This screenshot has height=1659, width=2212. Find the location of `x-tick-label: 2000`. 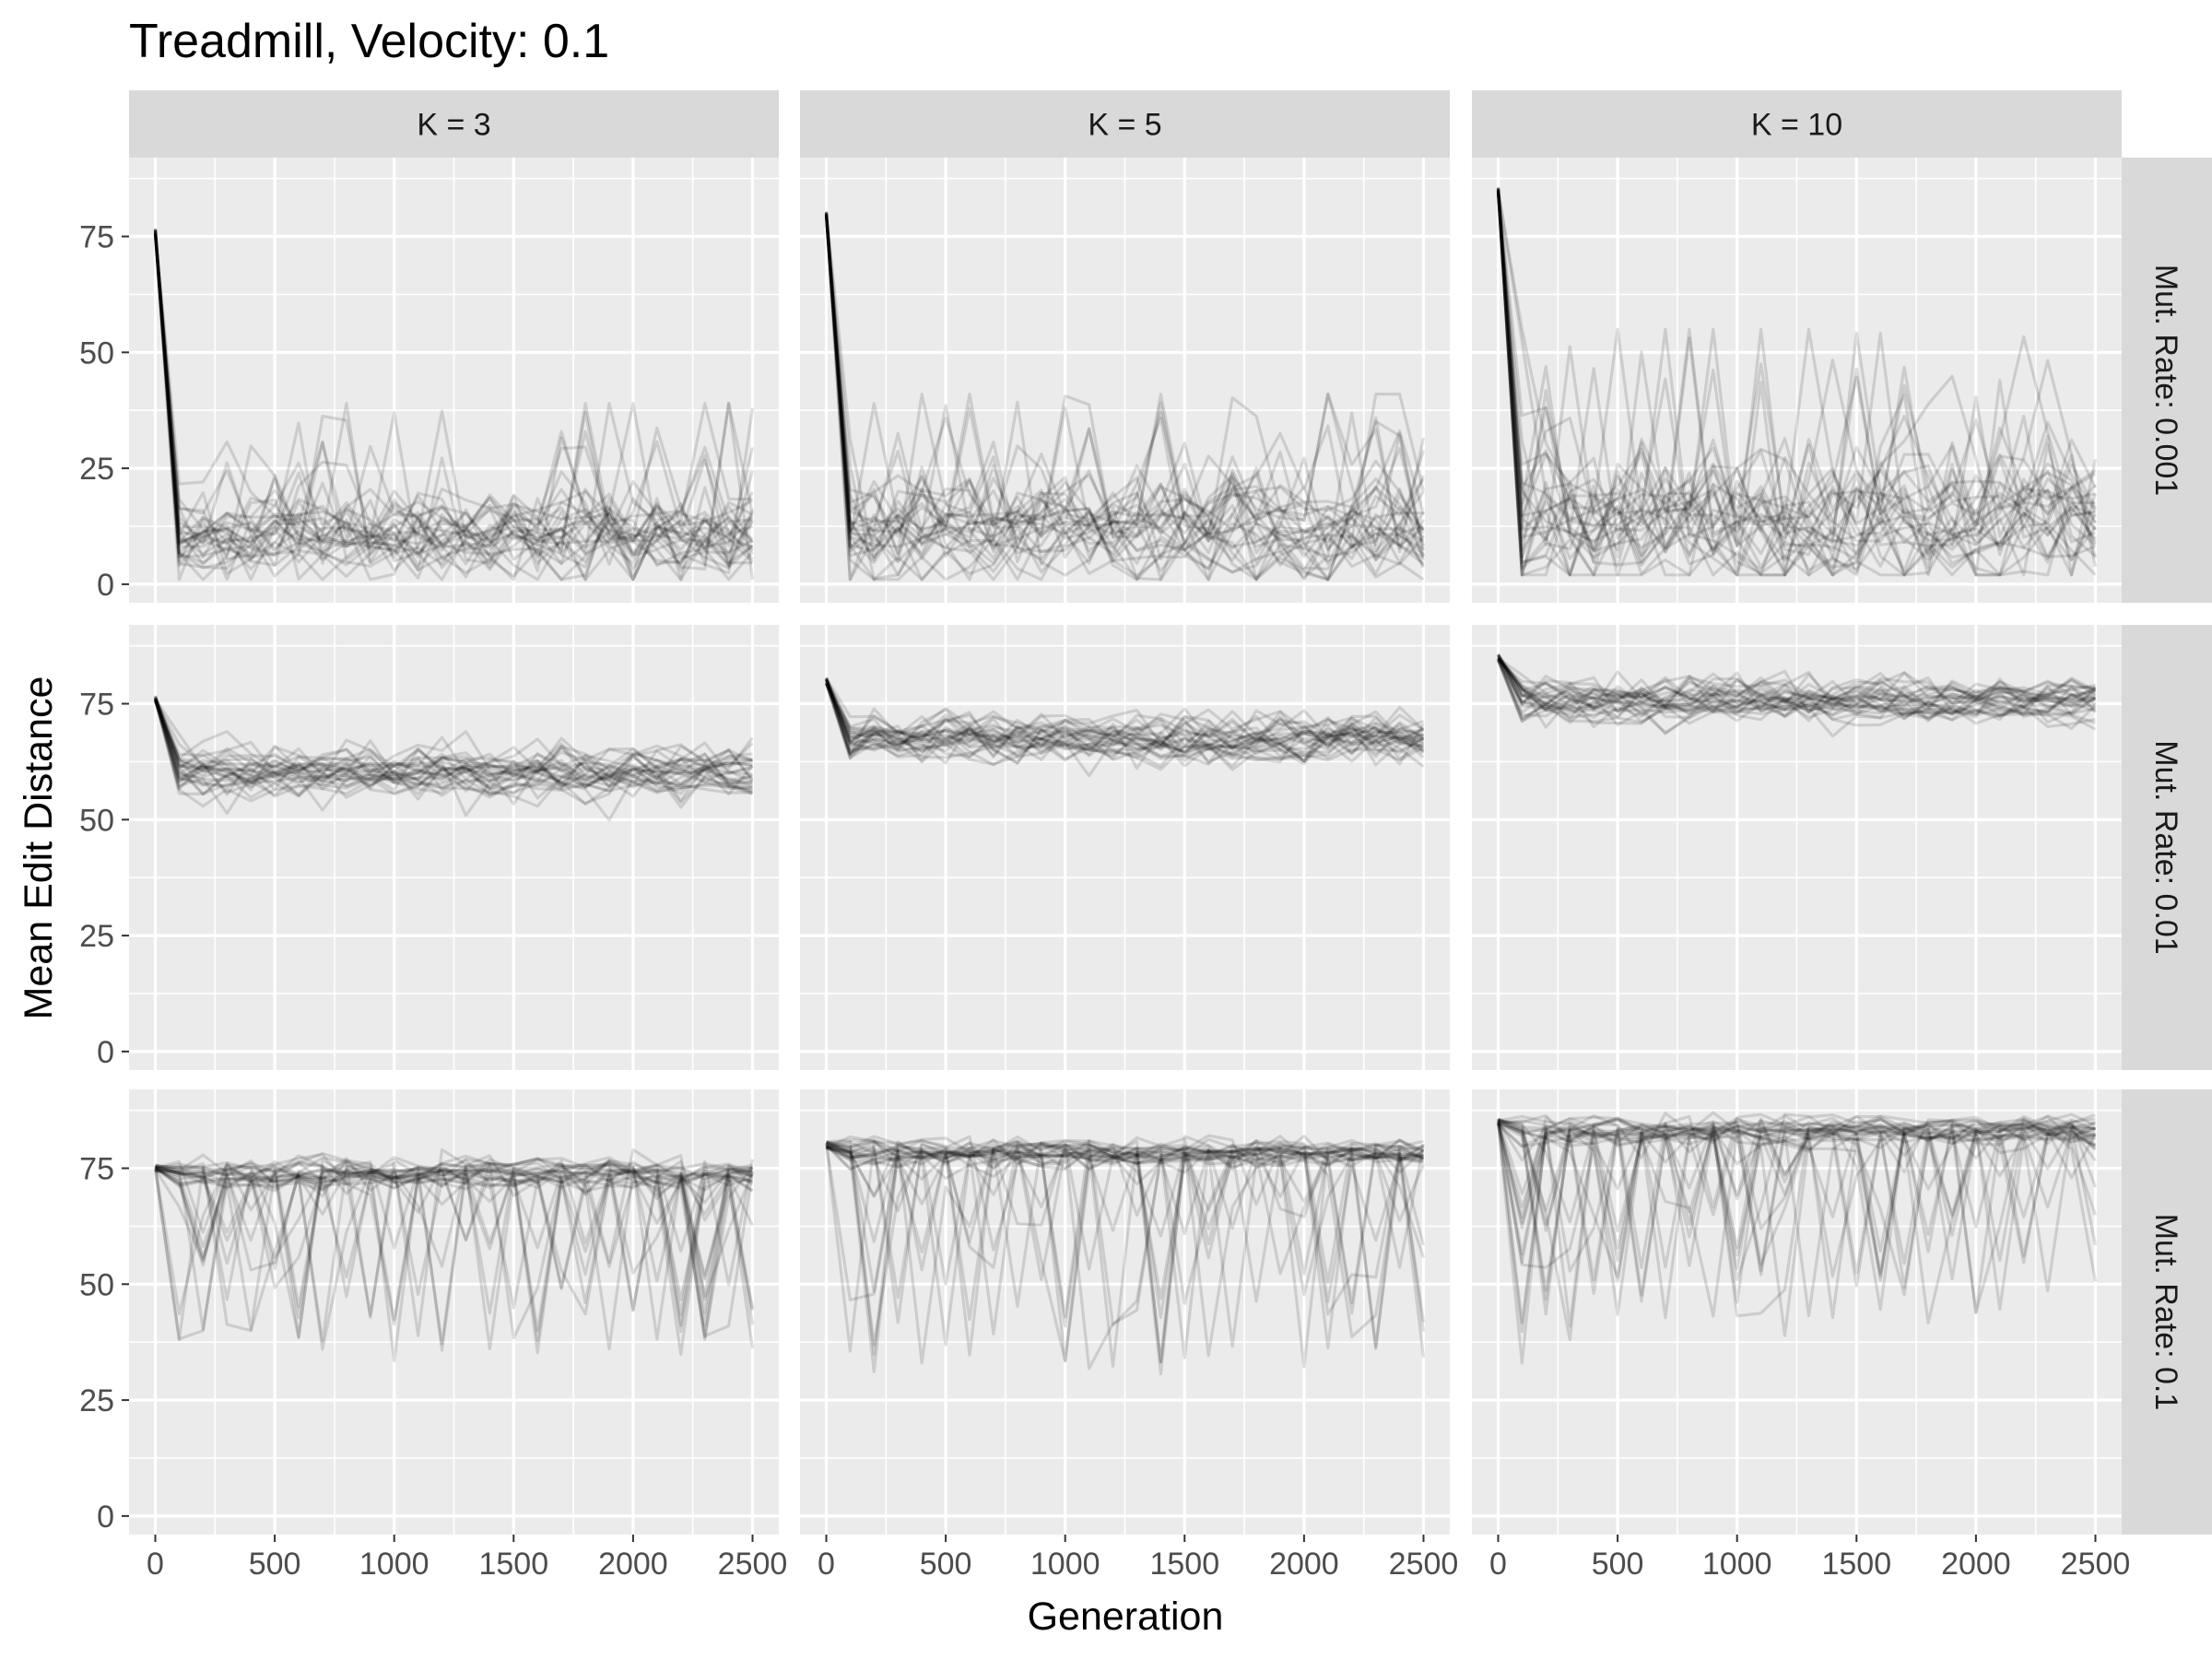

x-tick-label: 2000 is located at coordinates (1304, 1564).